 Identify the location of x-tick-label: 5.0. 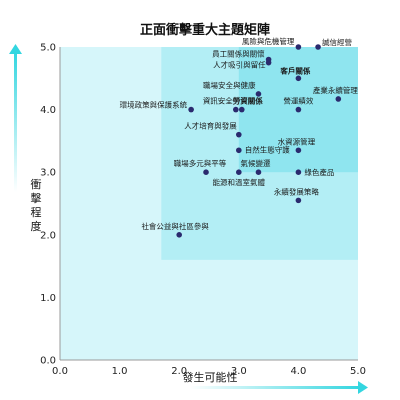
(358, 371).